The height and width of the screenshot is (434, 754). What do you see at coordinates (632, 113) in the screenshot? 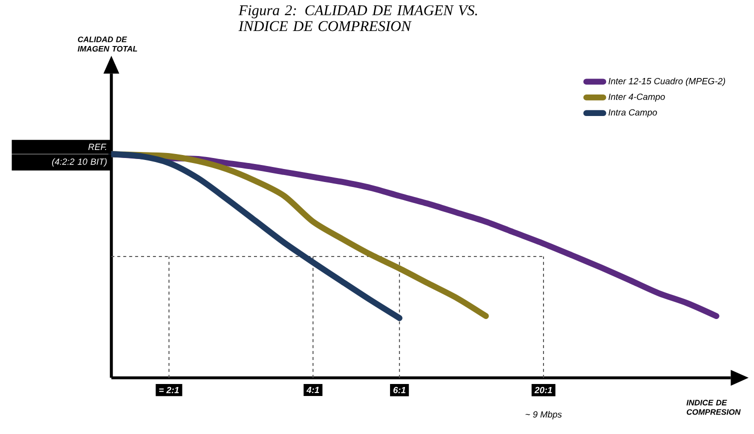
I see `legend-label: Intra Campo` at bounding box center [632, 113].